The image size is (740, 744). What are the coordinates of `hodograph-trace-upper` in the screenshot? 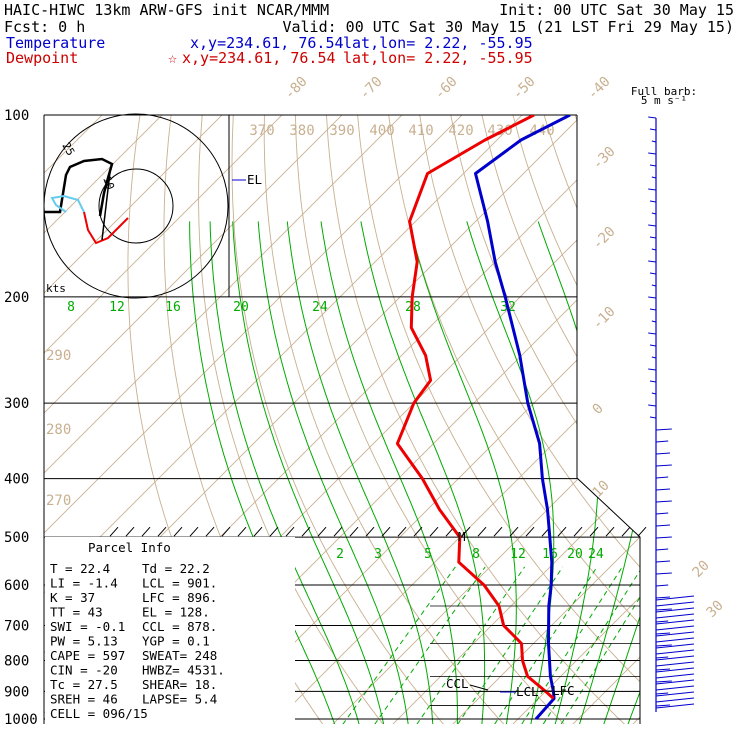 It's located at (78, 187).